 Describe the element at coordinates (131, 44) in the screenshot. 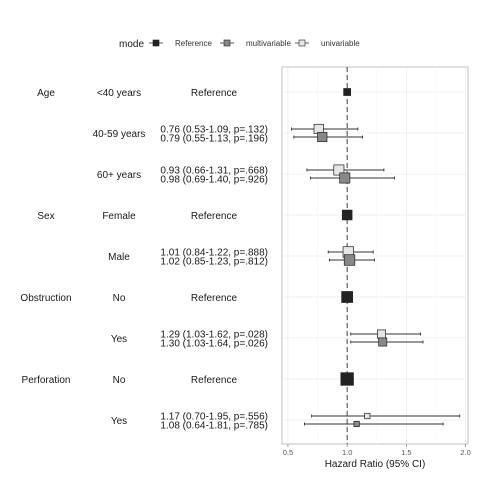

I see `legend-title: mode` at that location.